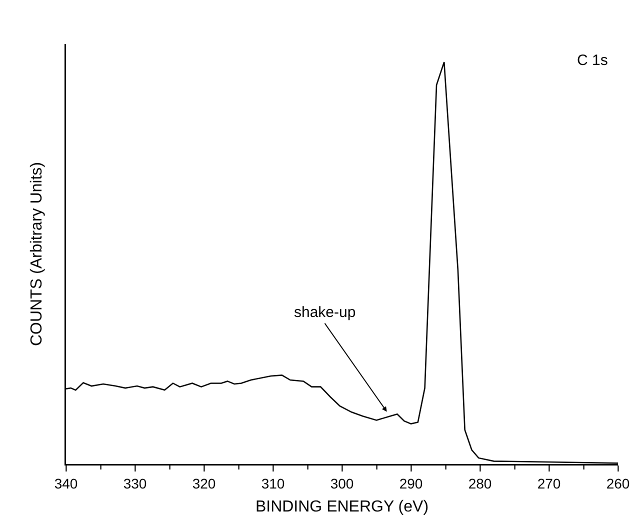 This screenshot has width=638, height=532. What do you see at coordinates (480, 483) in the screenshot?
I see `x-tick-label: 280` at bounding box center [480, 483].